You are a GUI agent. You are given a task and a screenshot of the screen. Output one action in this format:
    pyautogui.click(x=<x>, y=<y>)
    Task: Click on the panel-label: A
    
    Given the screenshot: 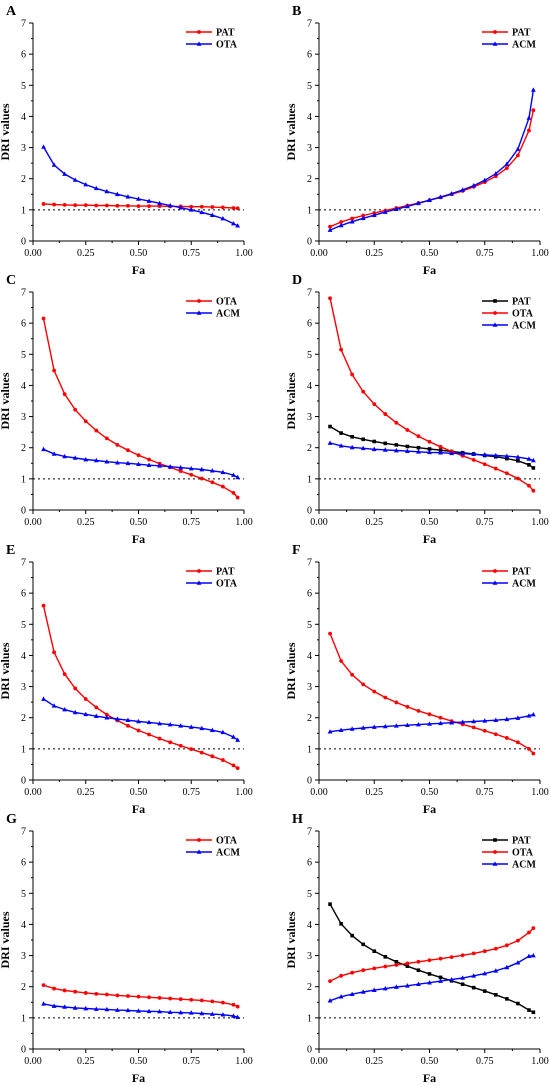 What is the action you would take?
    pyautogui.click(x=11, y=11)
    